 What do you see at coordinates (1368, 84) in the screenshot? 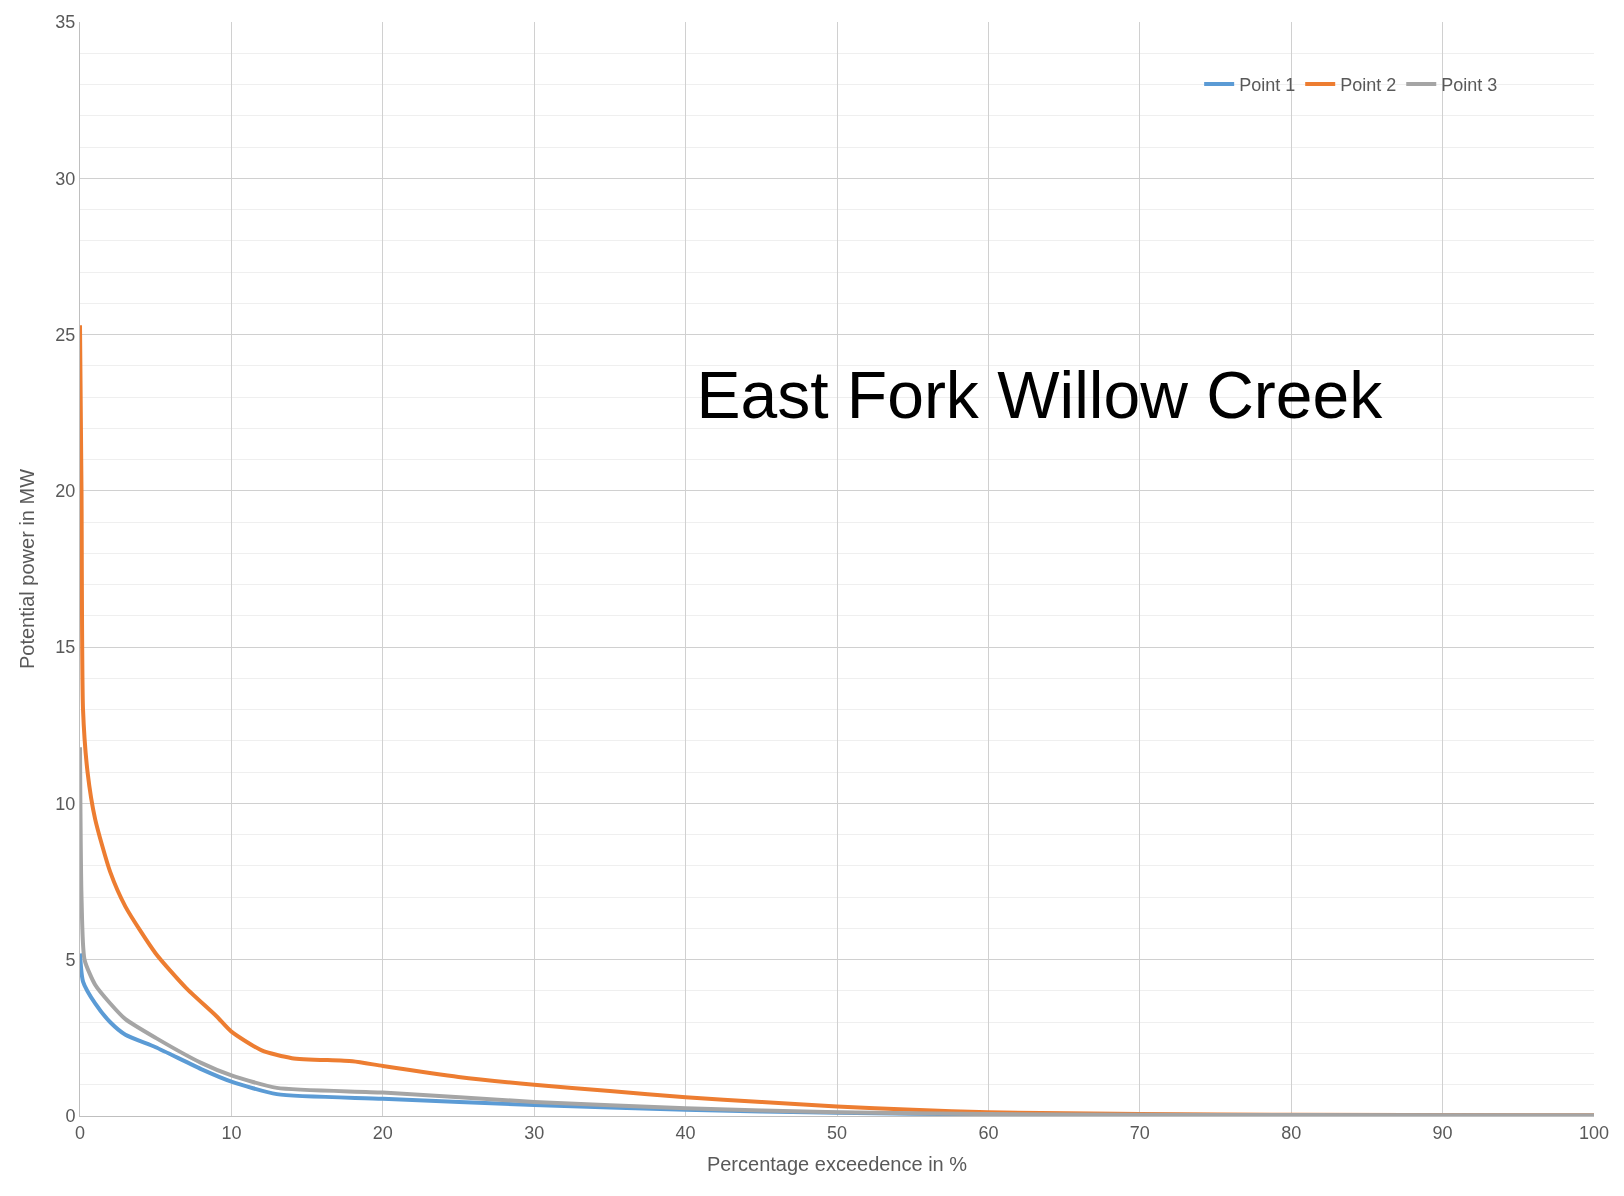
I see `legend-label: Point 2` at bounding box center [1368, 84].